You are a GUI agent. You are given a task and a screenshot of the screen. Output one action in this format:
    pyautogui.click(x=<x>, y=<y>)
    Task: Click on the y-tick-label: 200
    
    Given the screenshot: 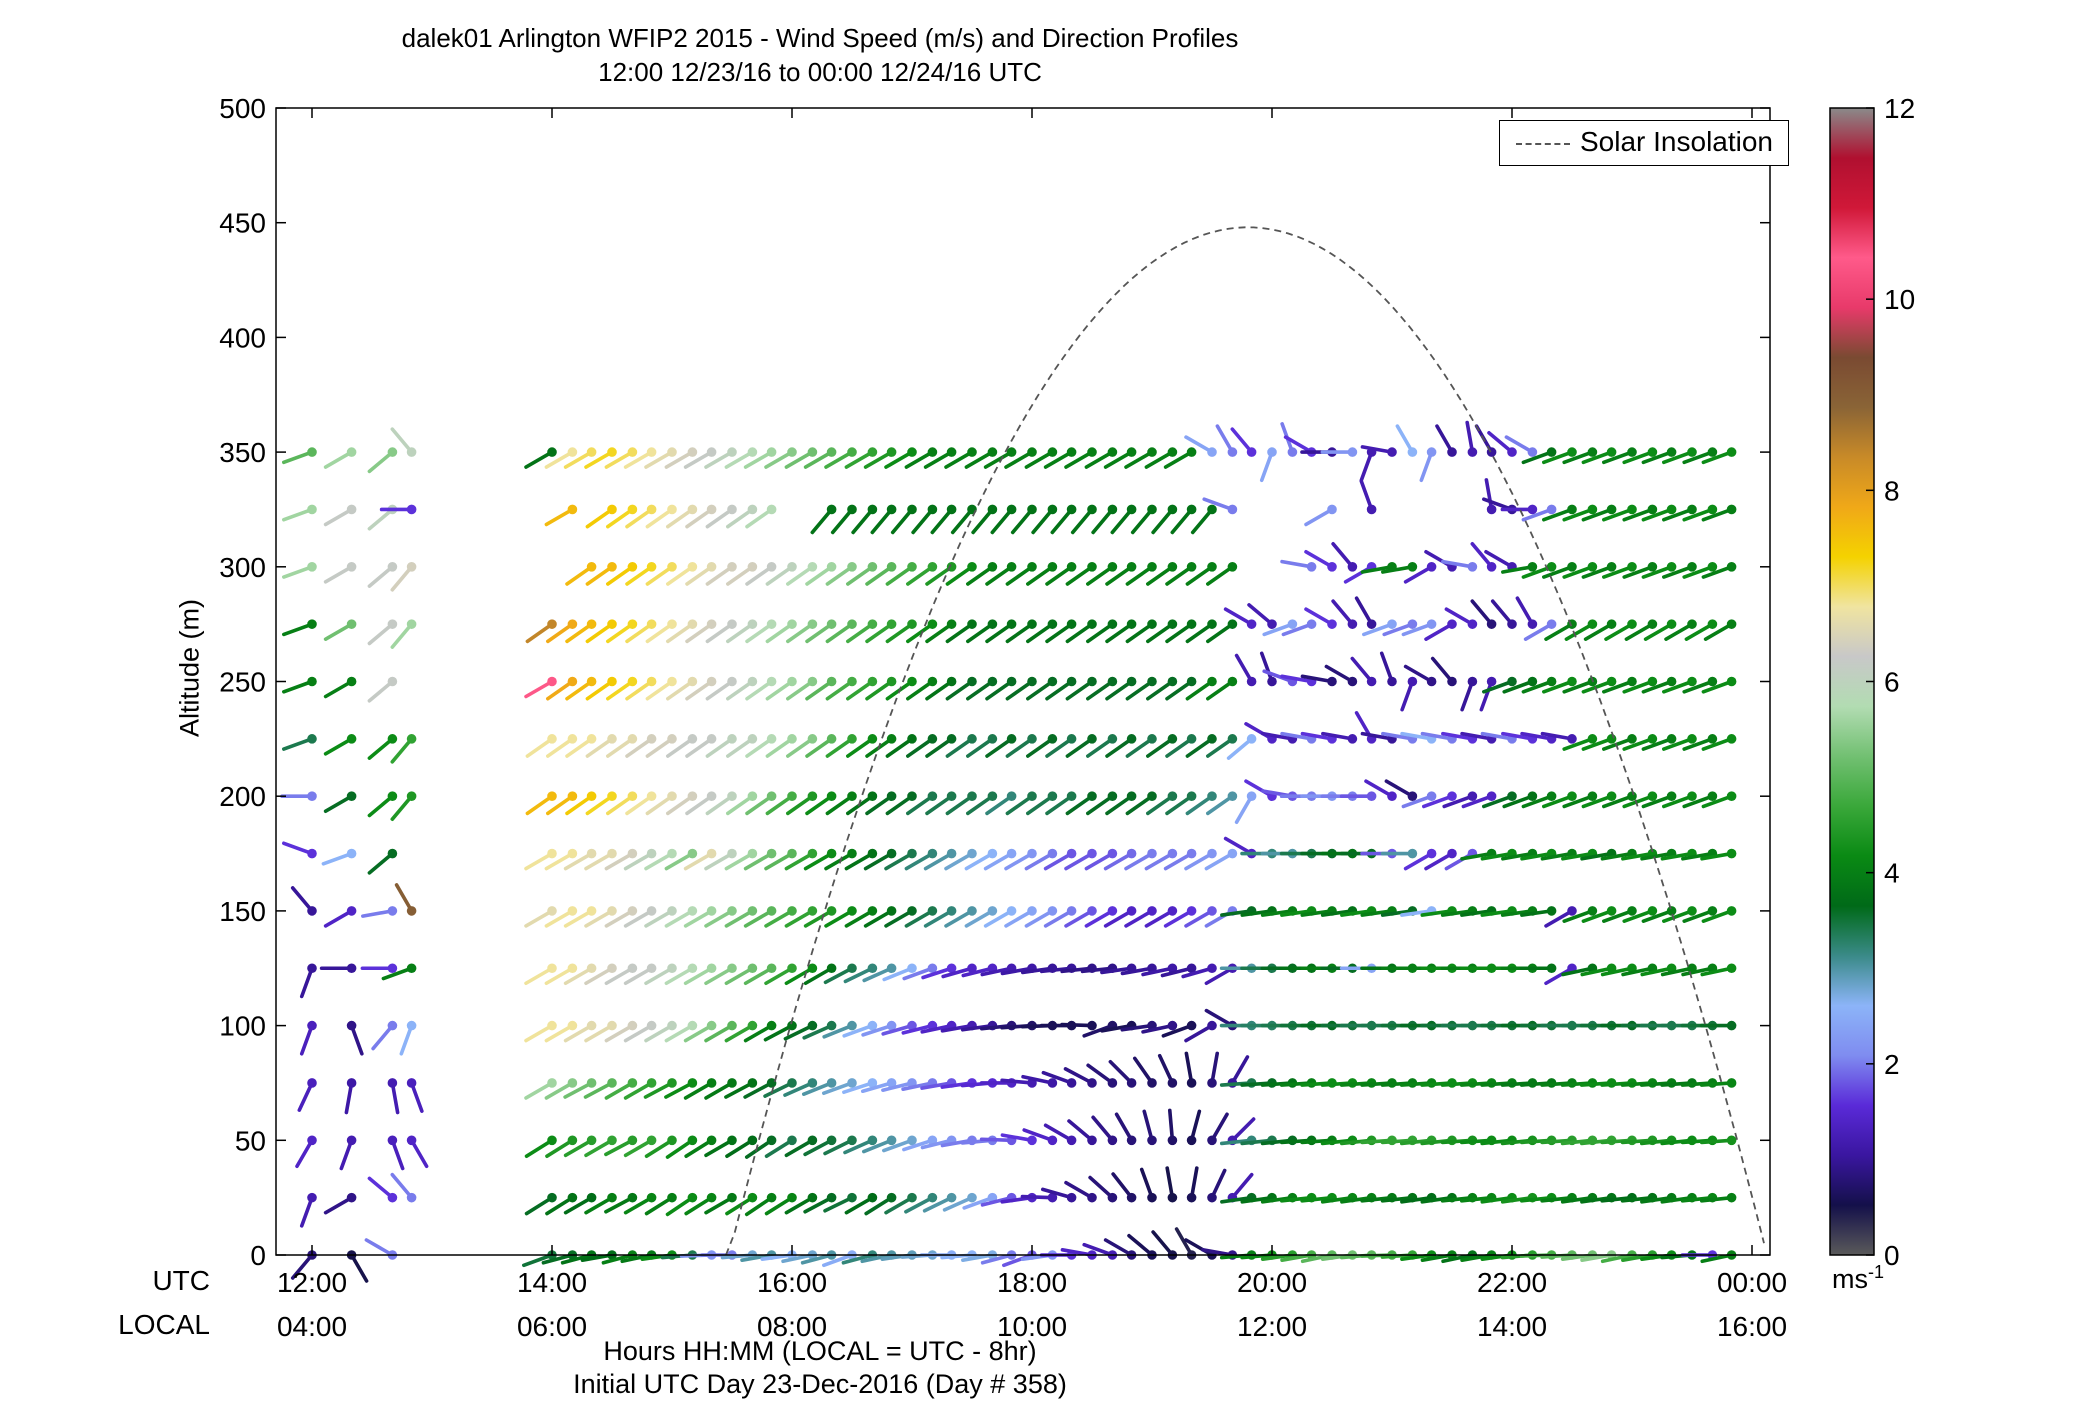 What is the action you would take?
    pyautogui.click(x=242, y=796)
    